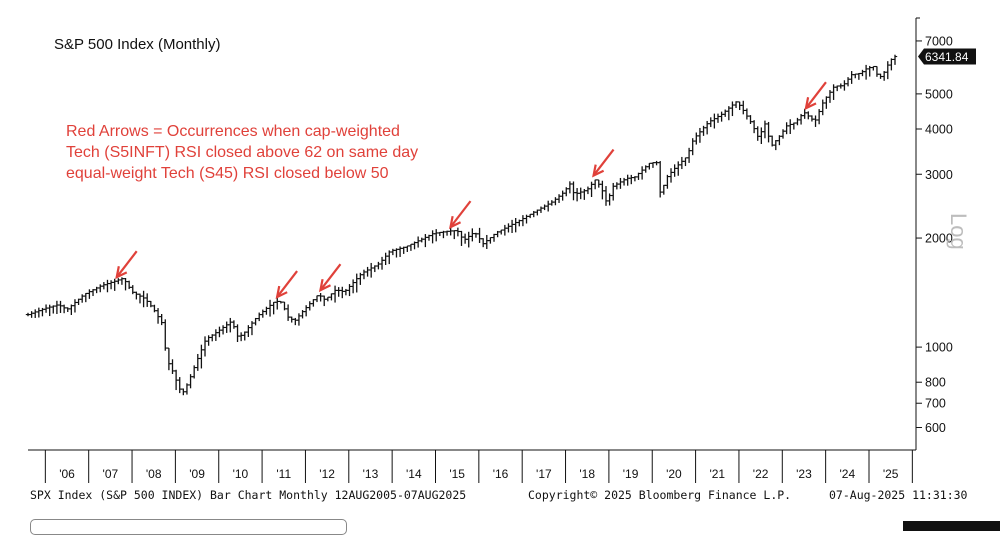 The width and height of the screenshot is (1000, 535). I want to click on x-tick-label: '15, so click(457, 474).